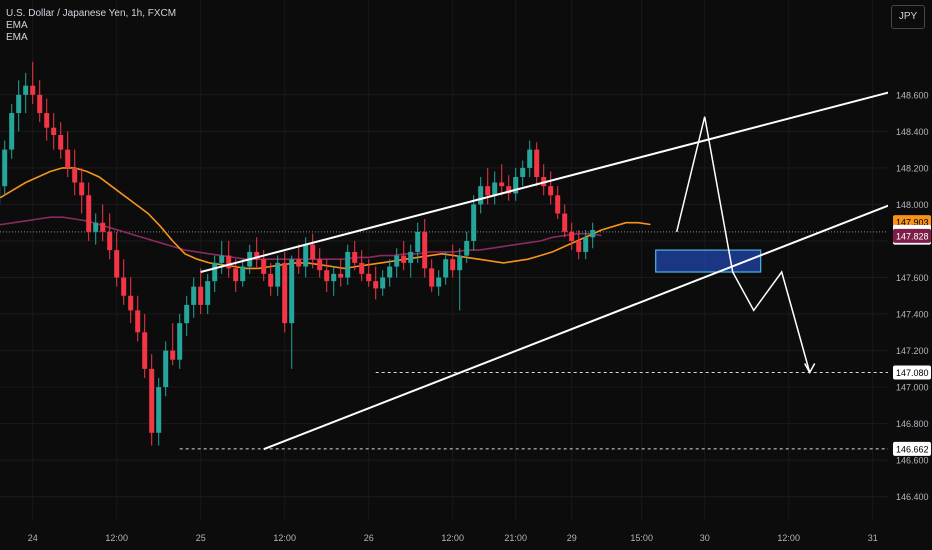 This screenshot has width=932, height=550. I want to click on time-axis, so click(444, 535).